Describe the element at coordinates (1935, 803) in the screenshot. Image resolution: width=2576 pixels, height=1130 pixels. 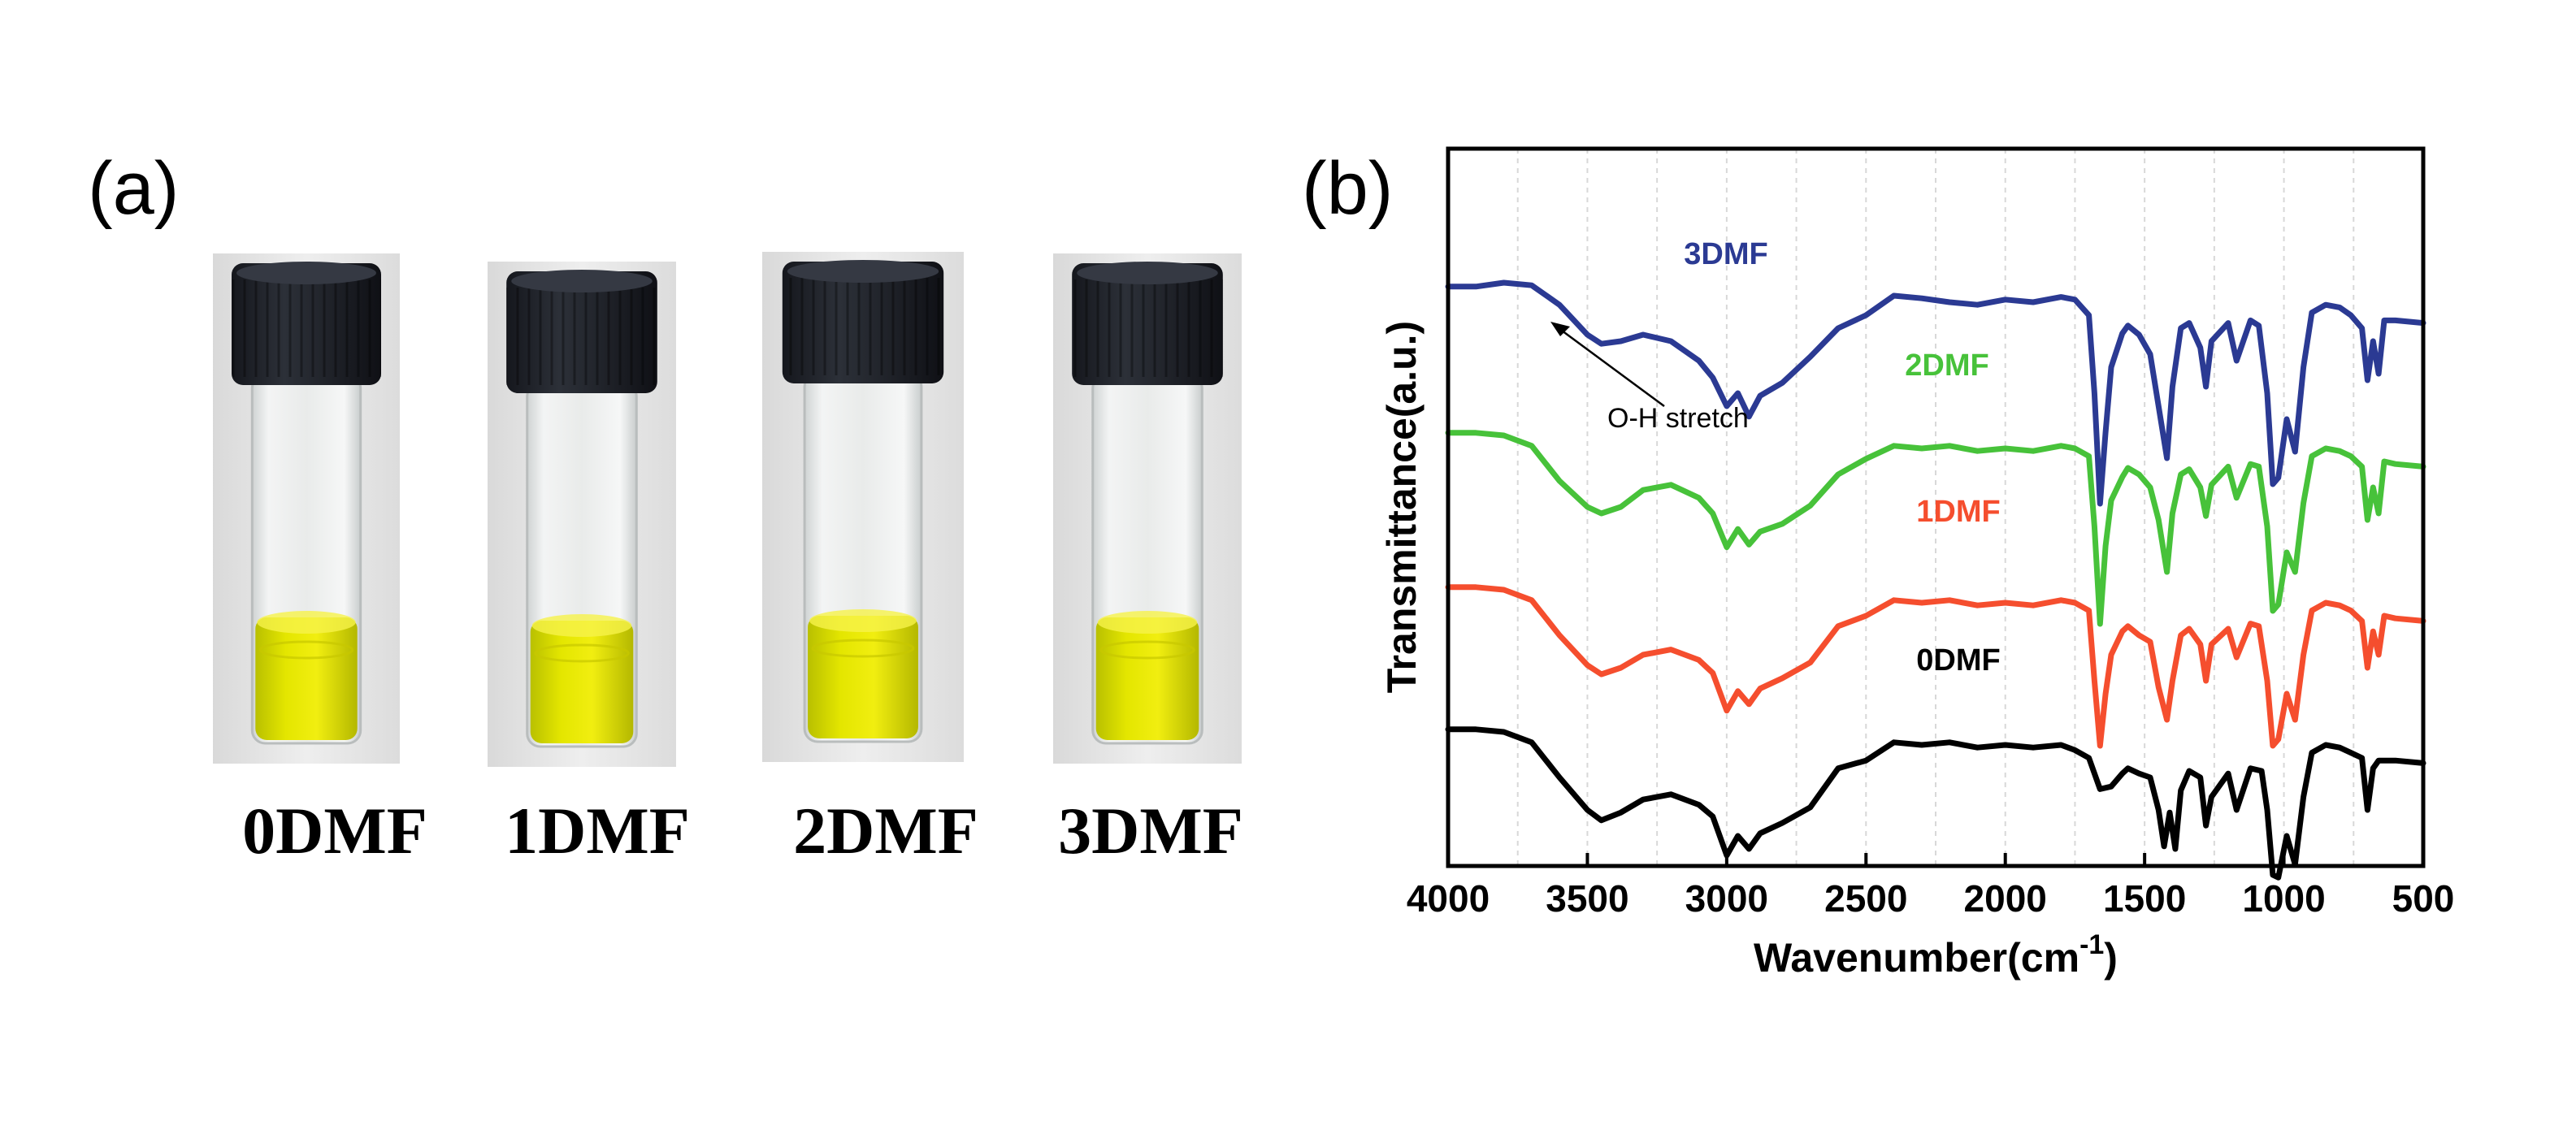
I see `series-line-0dmf` at that location.